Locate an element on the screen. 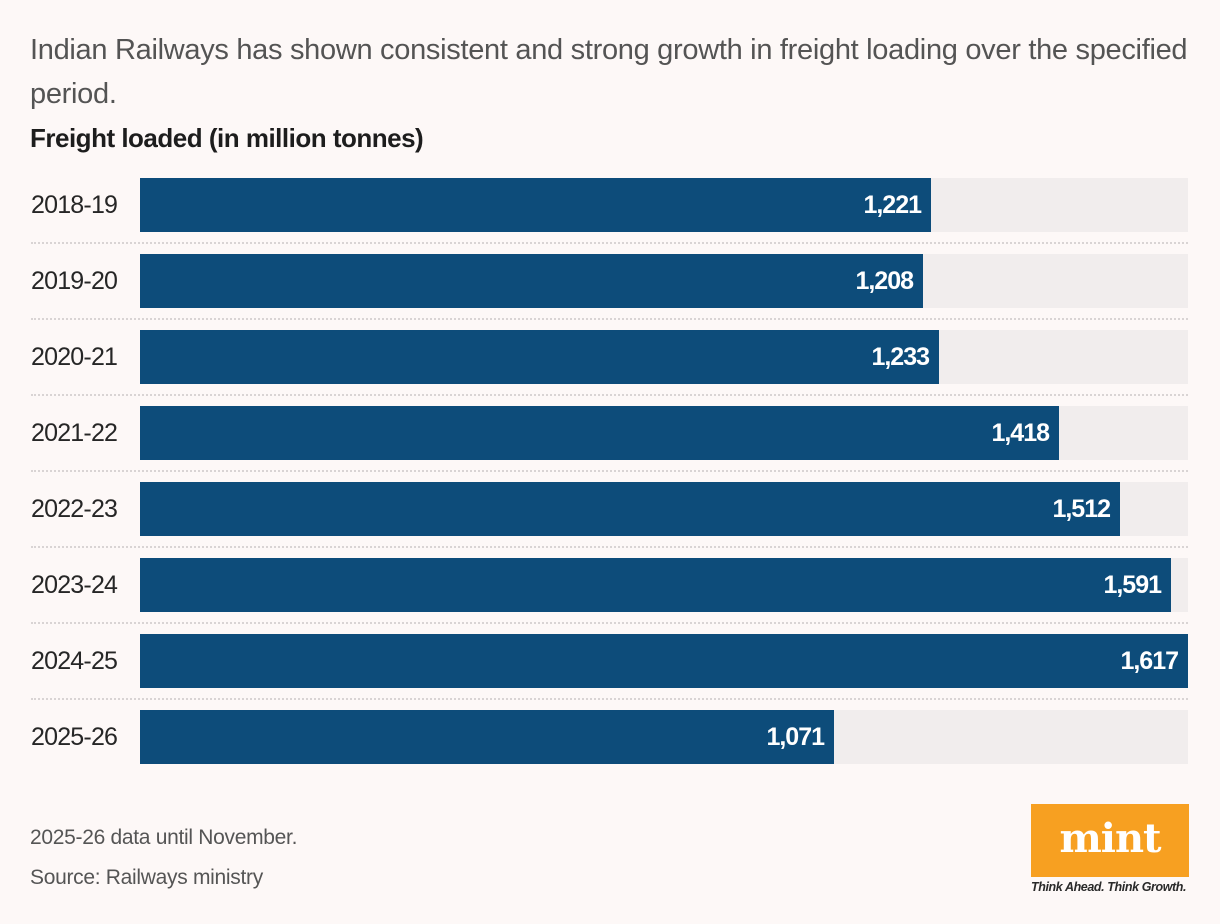  bar-track: 1,418 is located at coordinates (664, 433).